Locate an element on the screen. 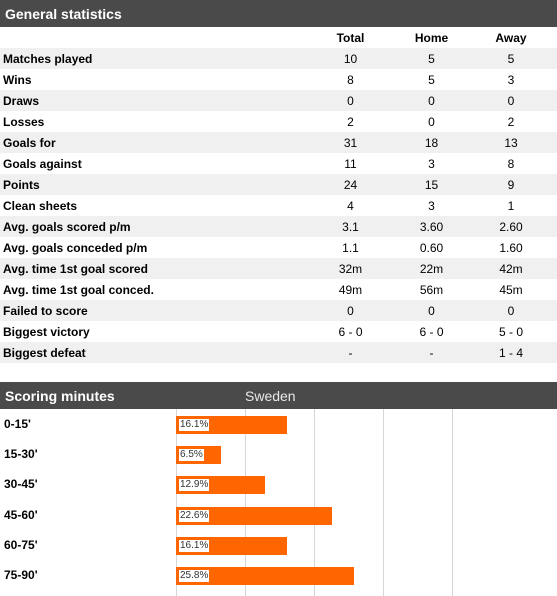  scoring-bar-percent-label: 6.5% is located at coordinates (191, 455).